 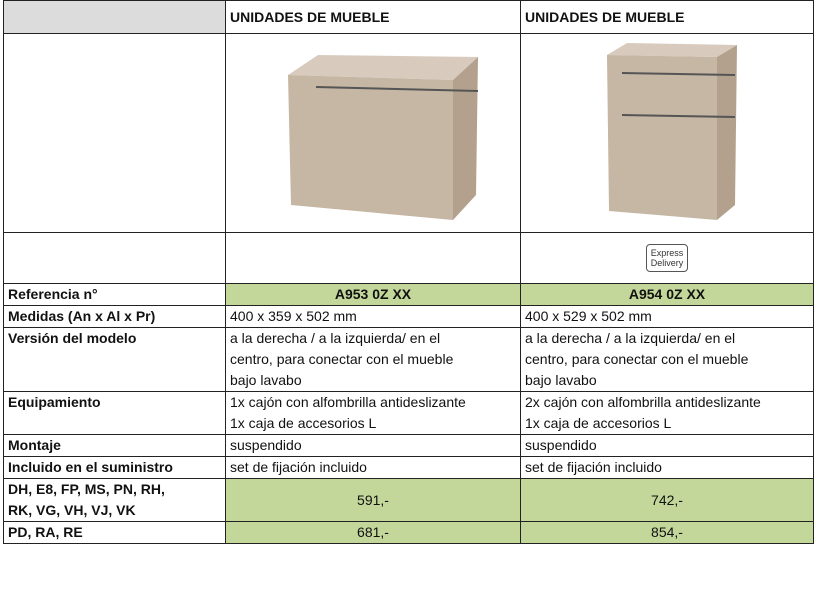 I want to click on badge-line: Delivery, so click(x=667, y=263).